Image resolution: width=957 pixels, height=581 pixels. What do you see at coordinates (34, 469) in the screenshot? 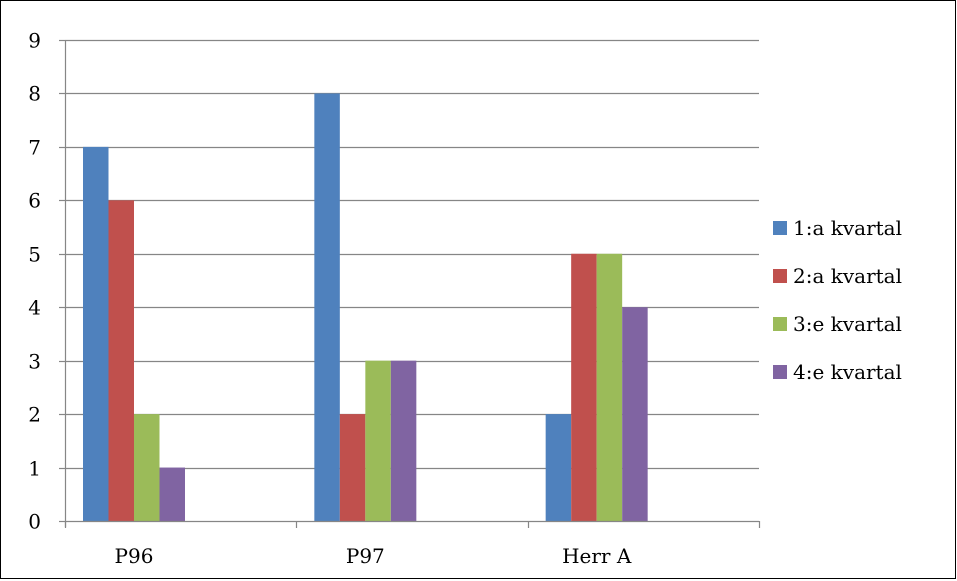
I see `y-tick-label: 1` at bounding box center [34, 469].